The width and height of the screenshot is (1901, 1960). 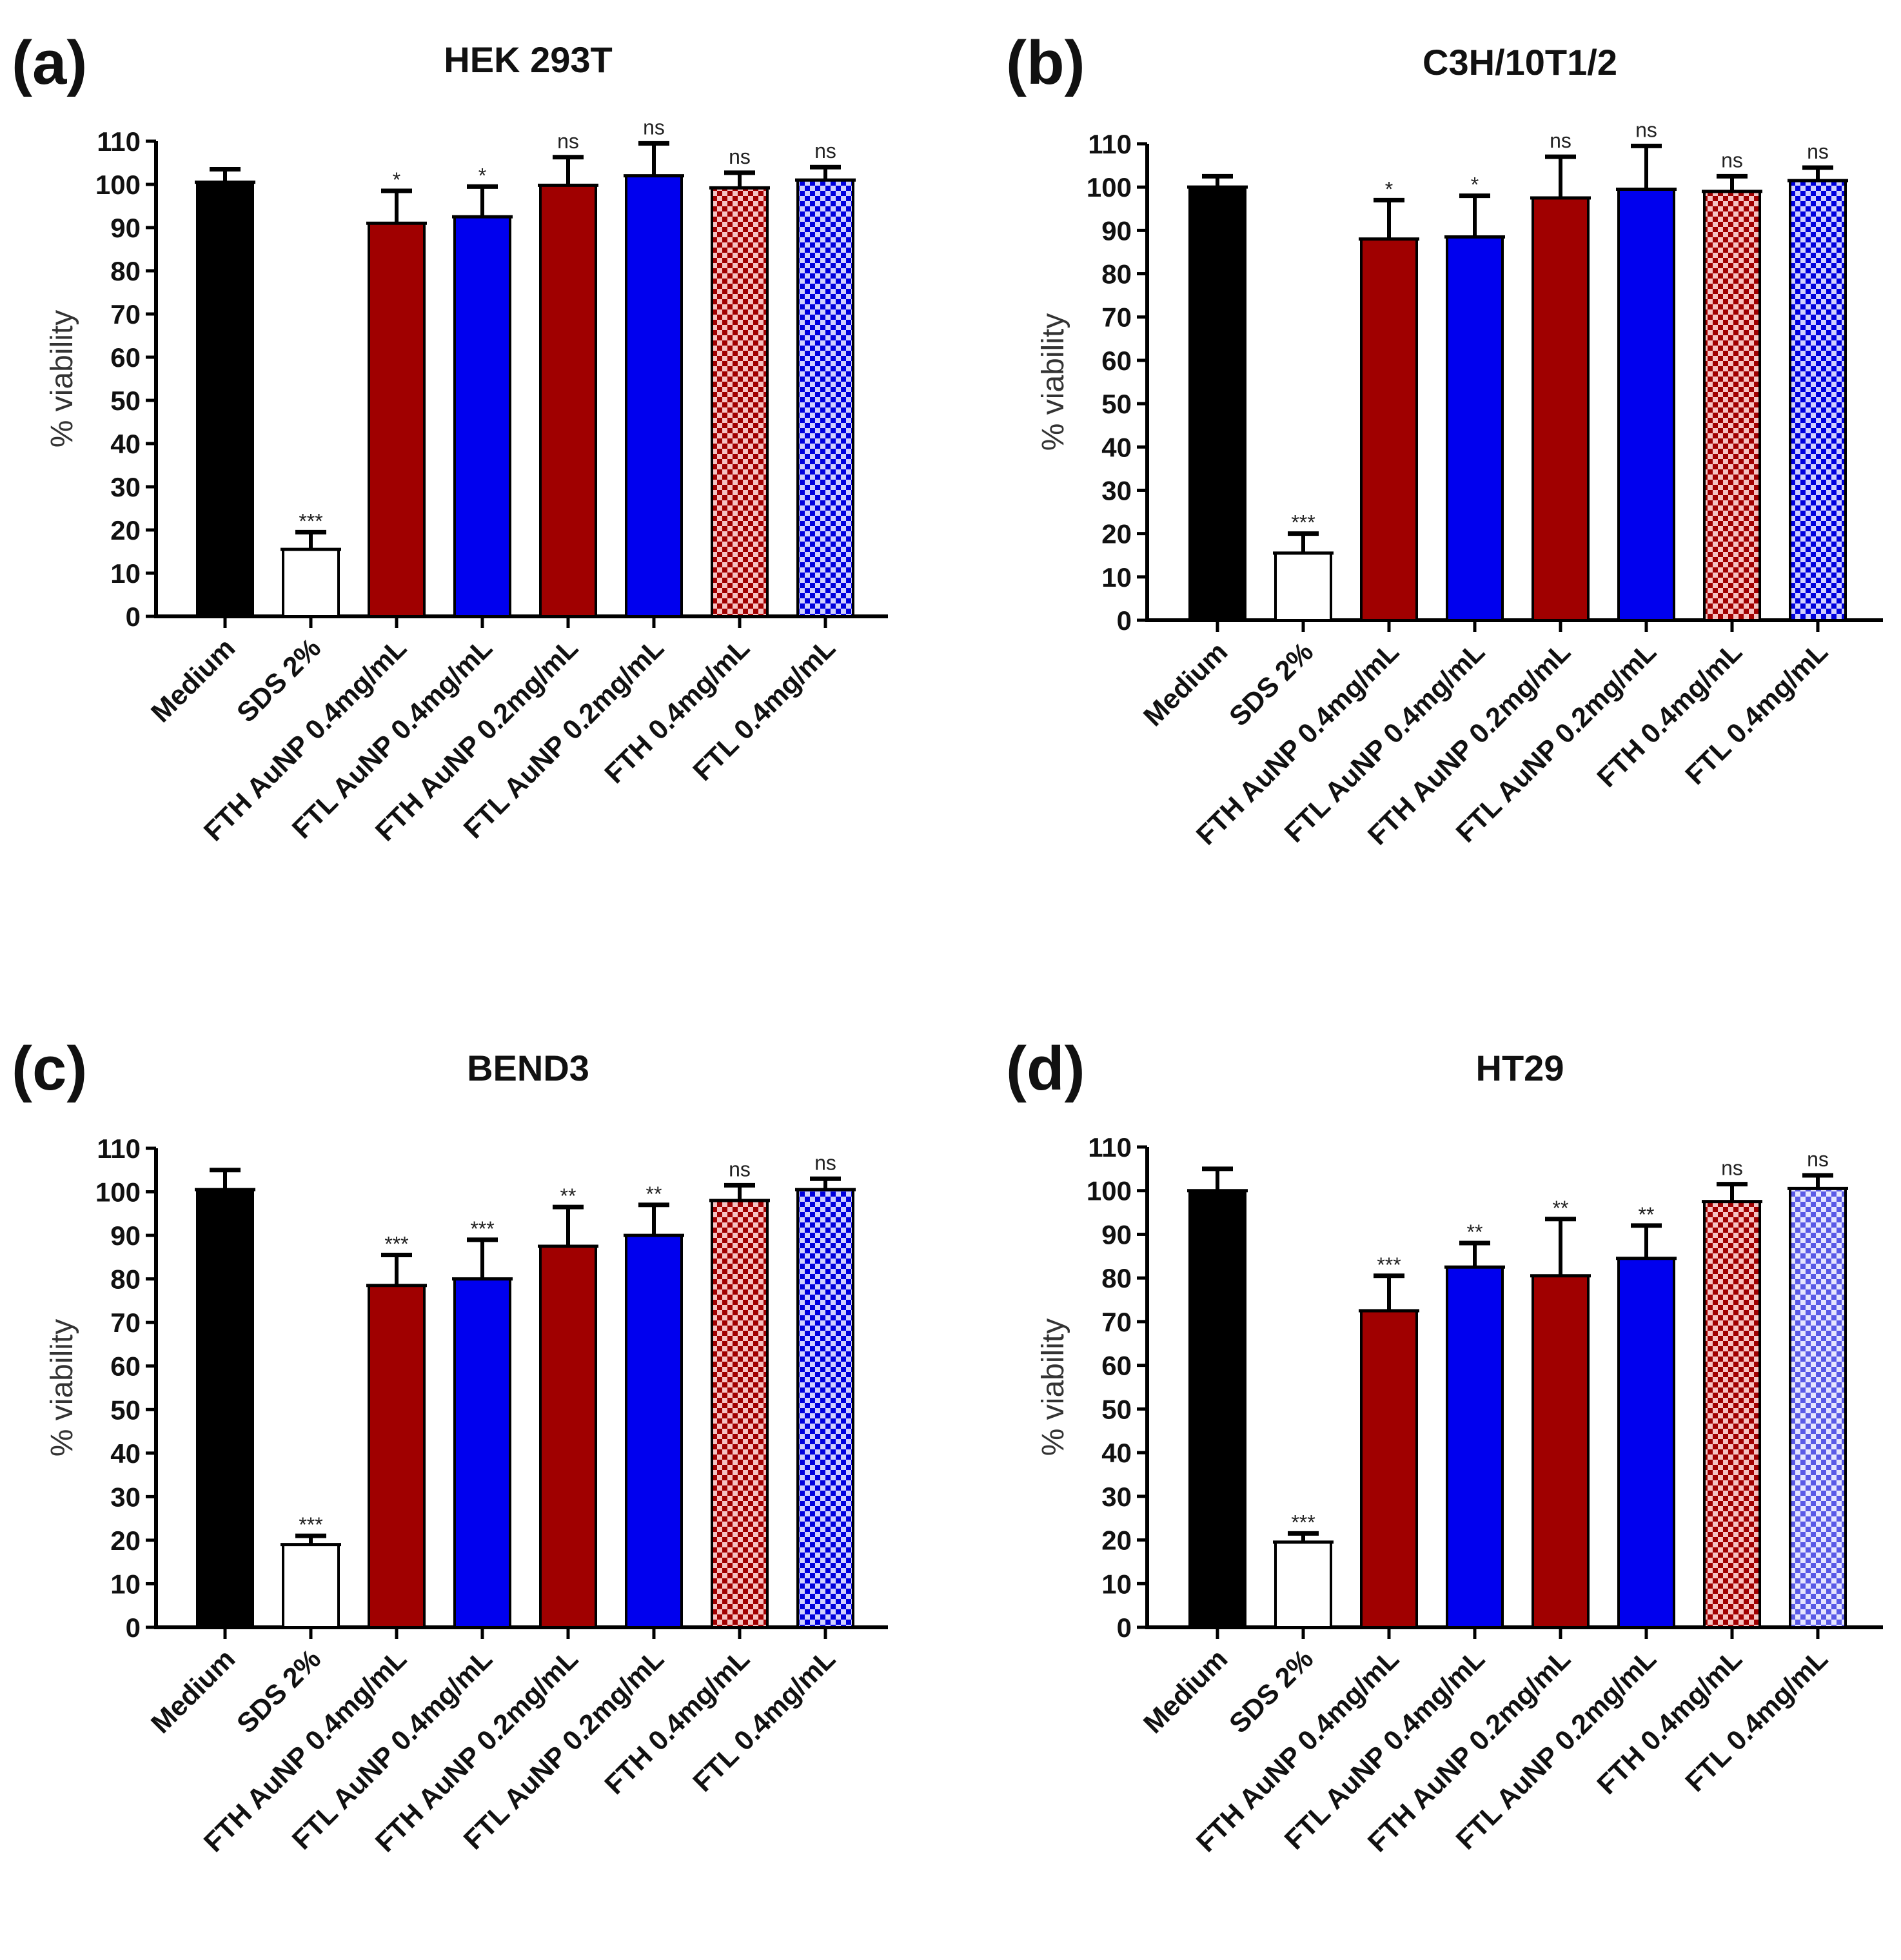 I want to click on chart-title: BEND3, so click(x=528, y=1068).